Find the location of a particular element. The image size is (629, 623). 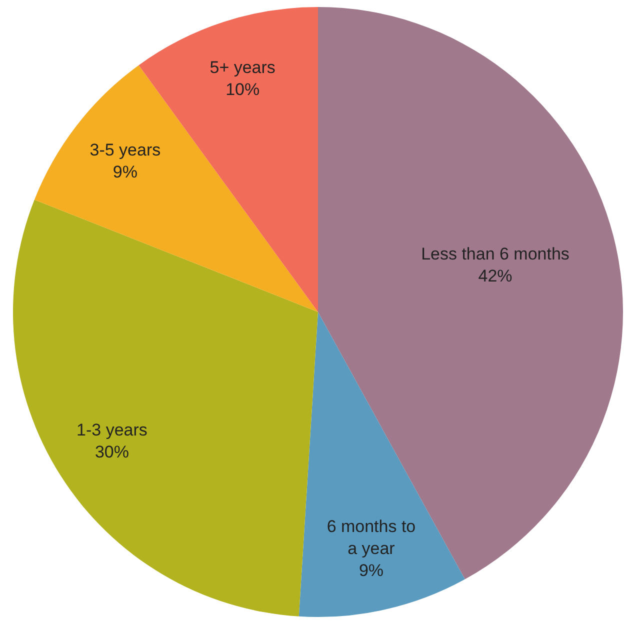

data-label: 42% is located at coordinates (495, 276).